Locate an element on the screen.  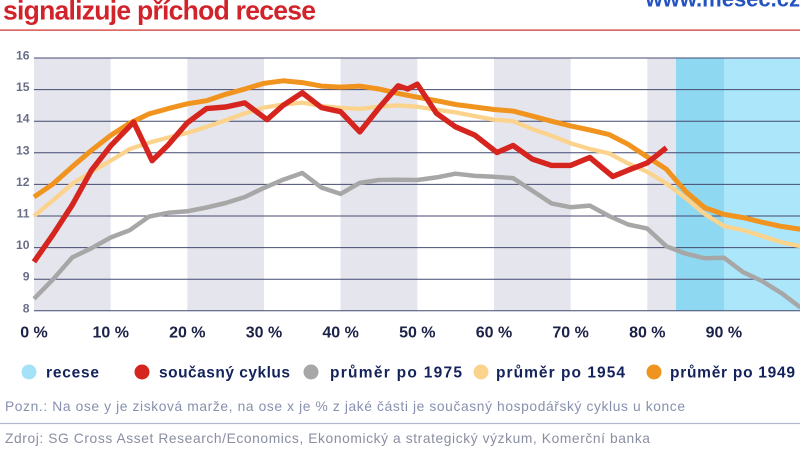
svg-text: 90 % is located at coordinates (724, 333).